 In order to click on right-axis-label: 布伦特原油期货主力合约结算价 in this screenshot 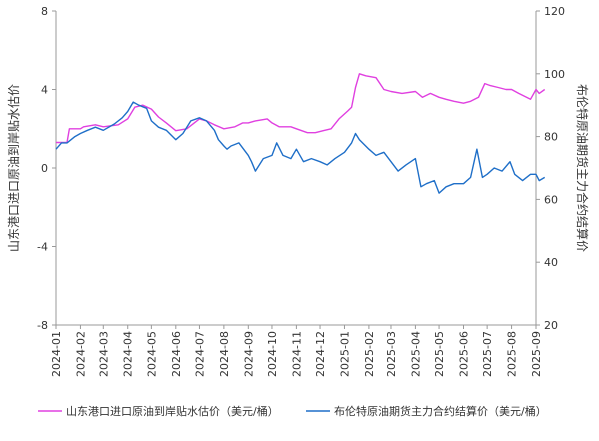, I will do `click(582, 168)`.